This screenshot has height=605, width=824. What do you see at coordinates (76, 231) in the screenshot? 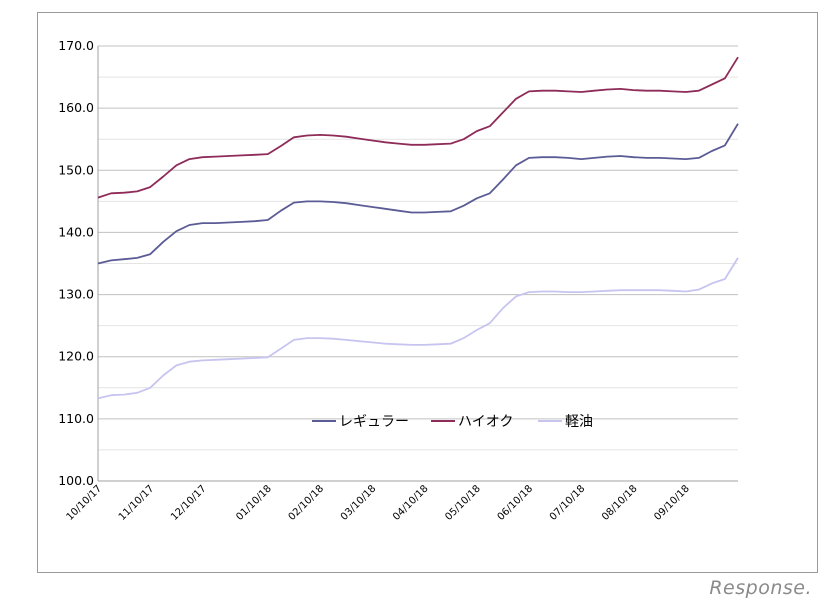
I see `y-tick-label: 140.0` at bounding box center [76, 231].